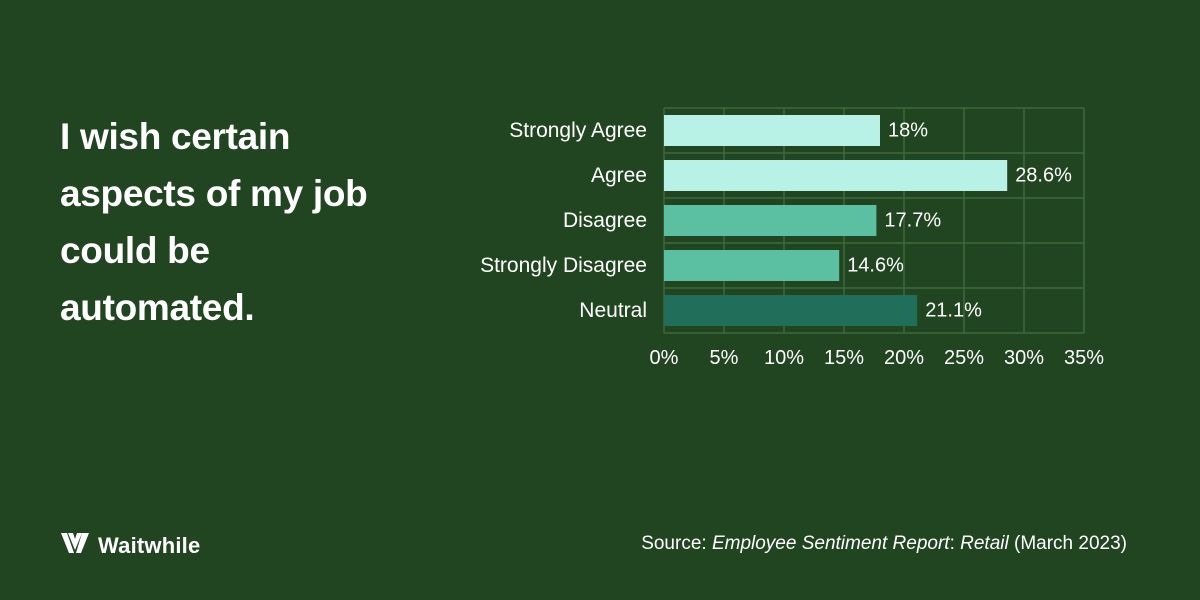 This screenshot has width=1200, height=600. I want to click on x-tick-label: 0%, so click(664, 358).